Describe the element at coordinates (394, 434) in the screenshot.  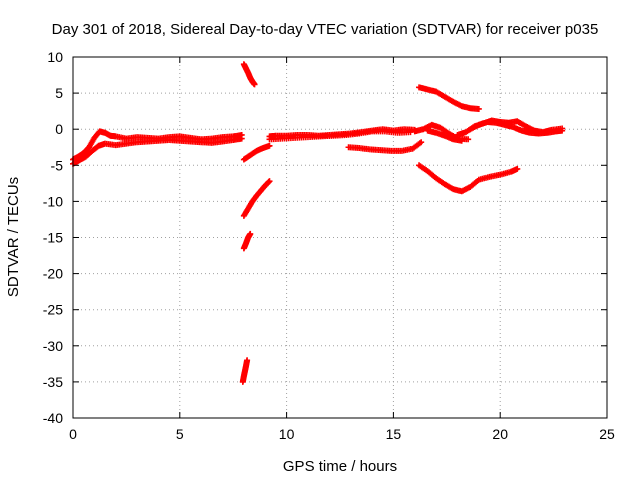
I see `x-tick-label: 15` at that location.